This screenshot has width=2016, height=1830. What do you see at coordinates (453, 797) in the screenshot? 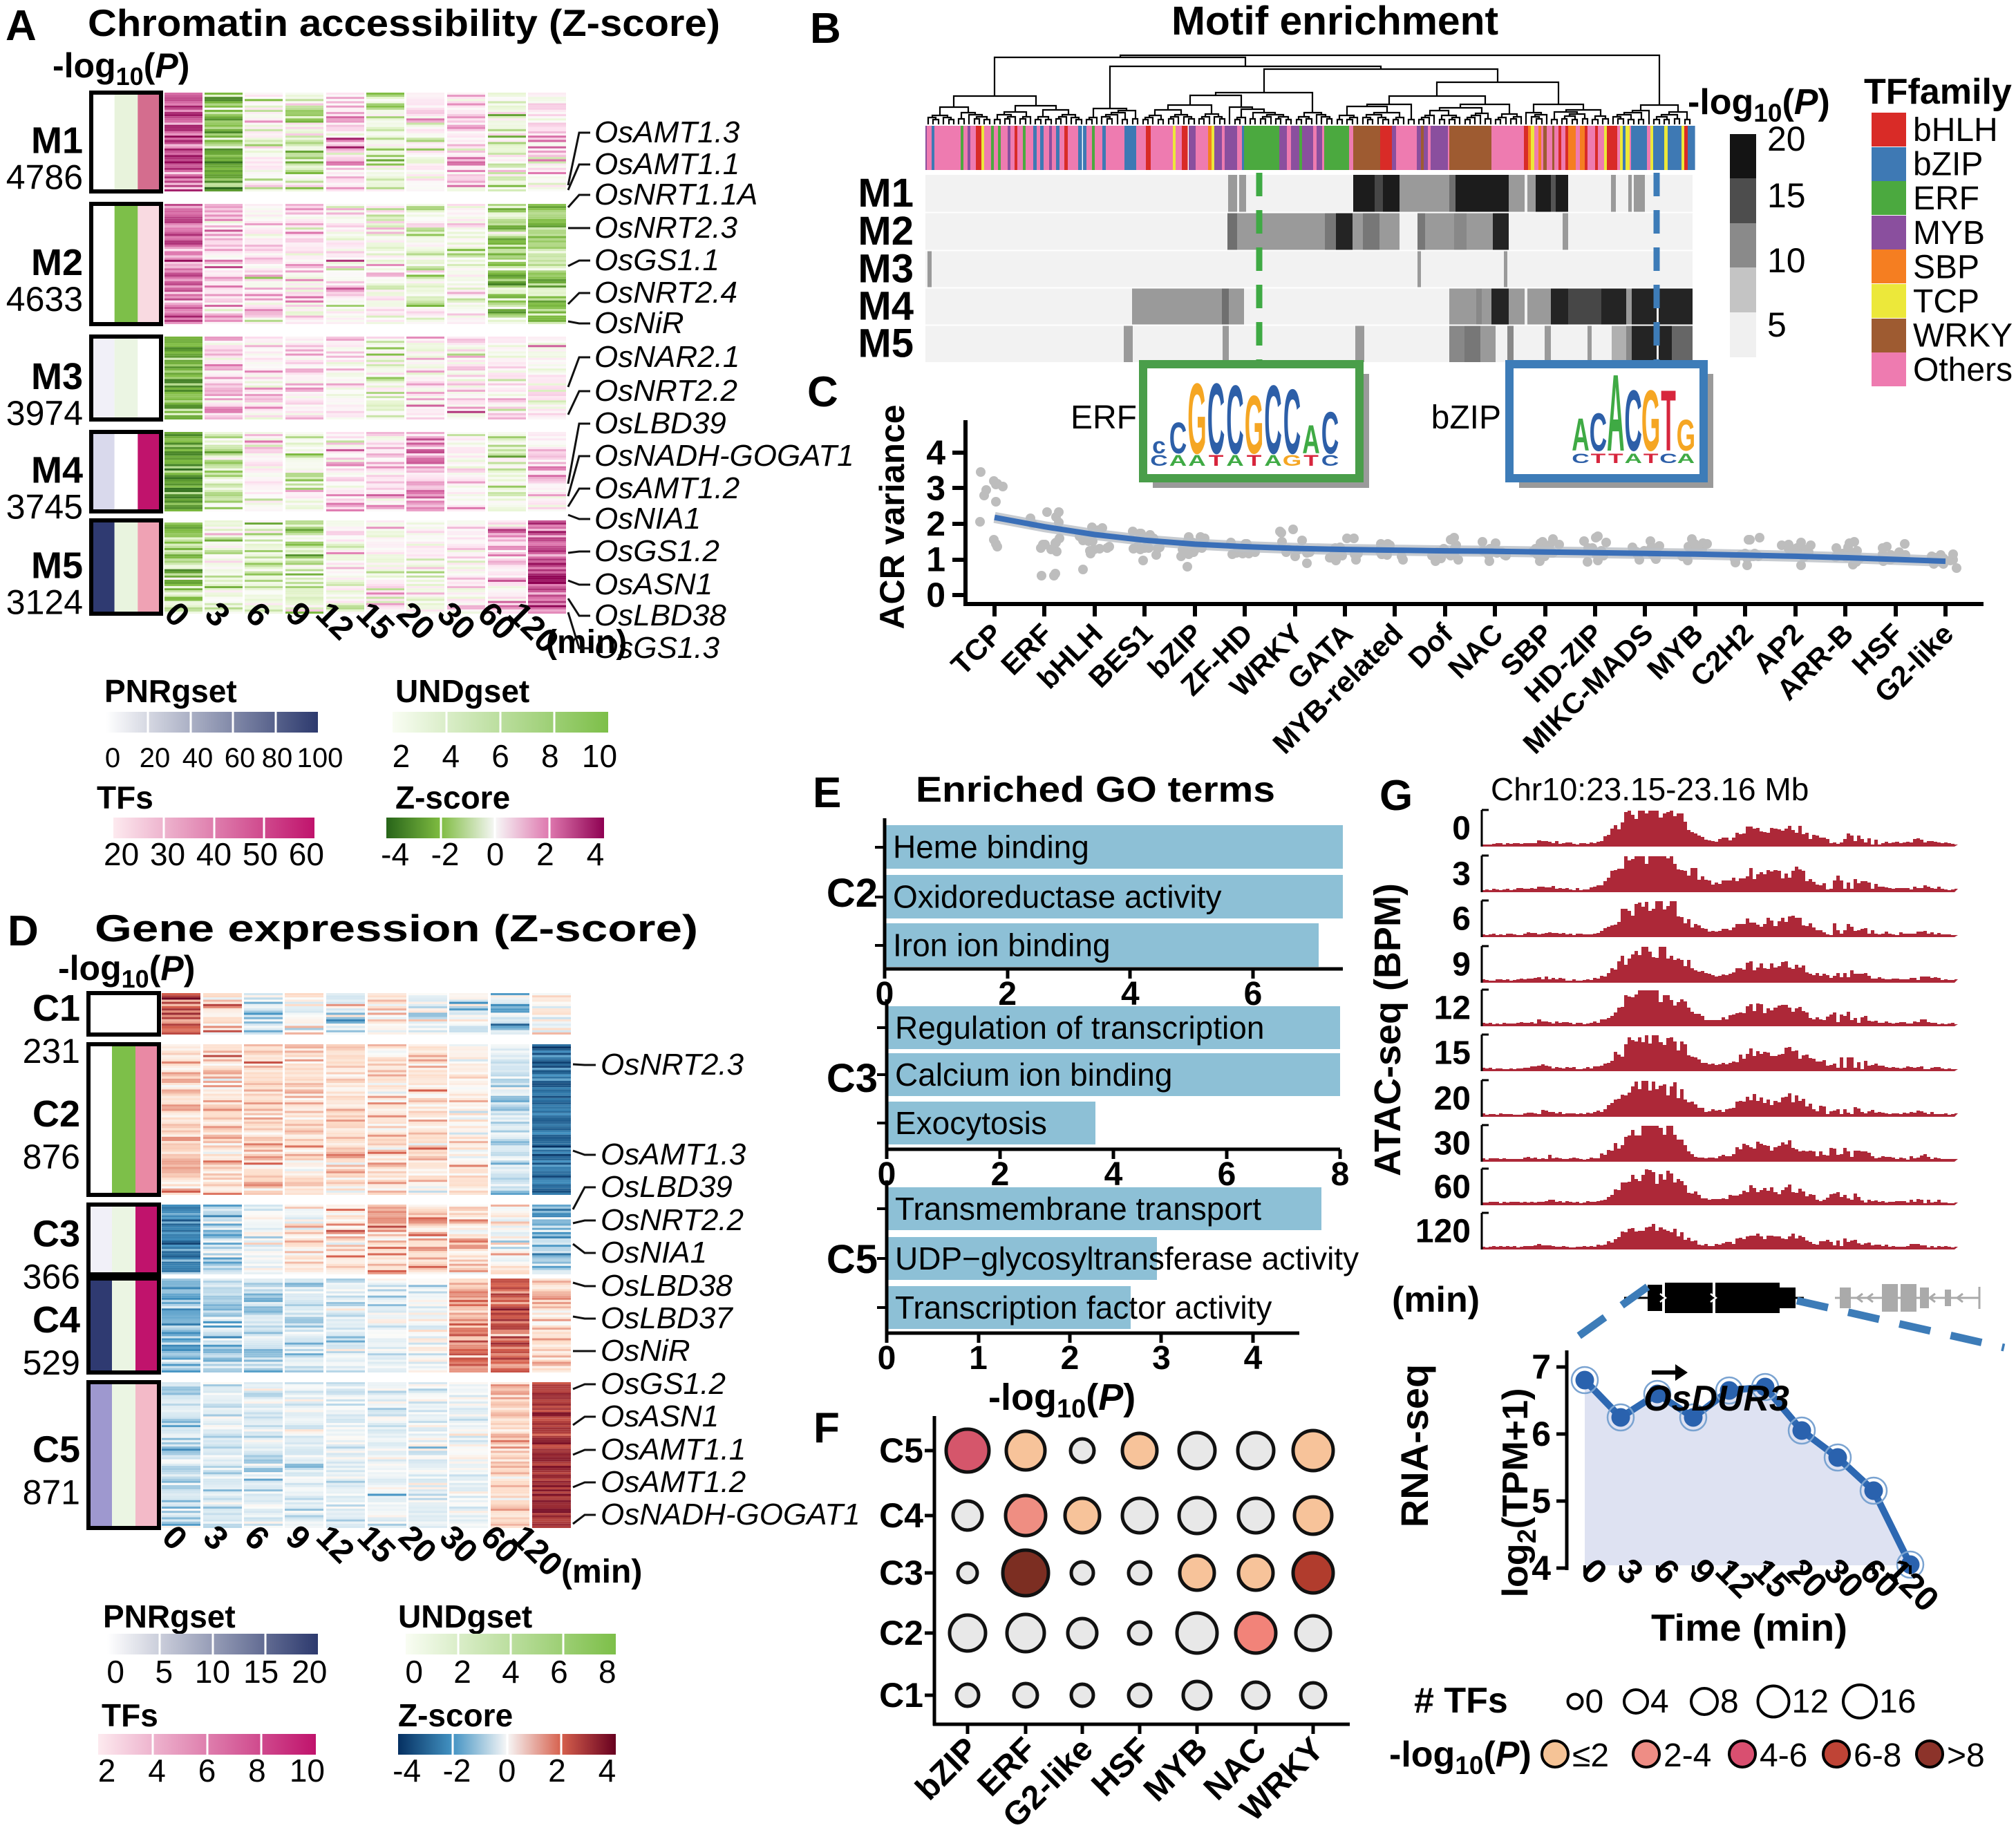
I see `svg-text: Z-score` at bounding box center [453, 797].